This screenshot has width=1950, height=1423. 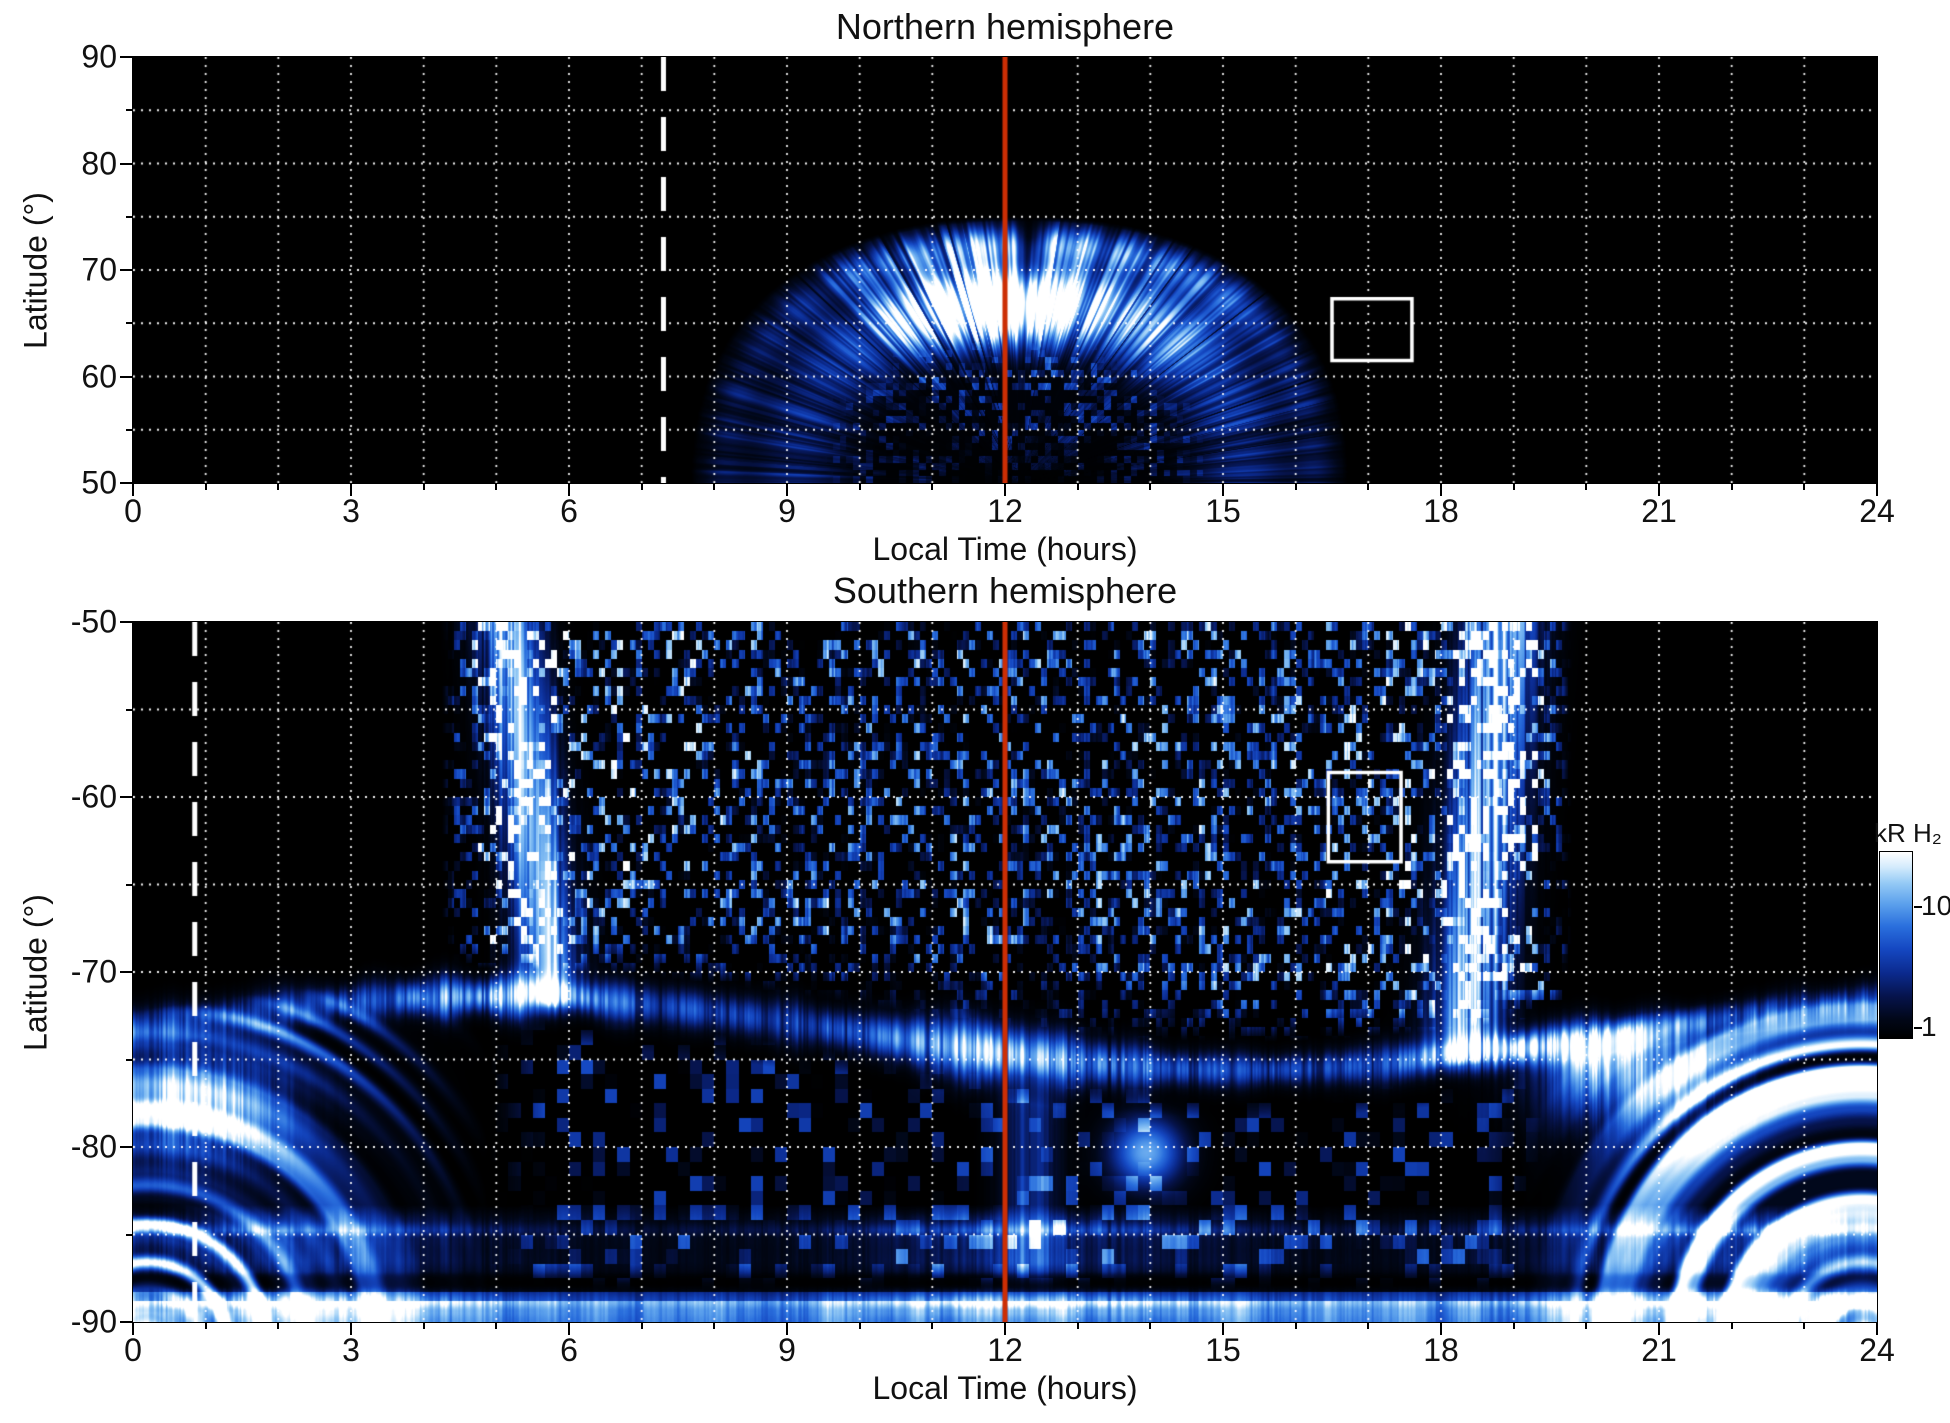 What do you see at coordinates (1005, 511) in the screenshot?
I see `north-x-tick-label: 12` at bounding box center [1005, 511].